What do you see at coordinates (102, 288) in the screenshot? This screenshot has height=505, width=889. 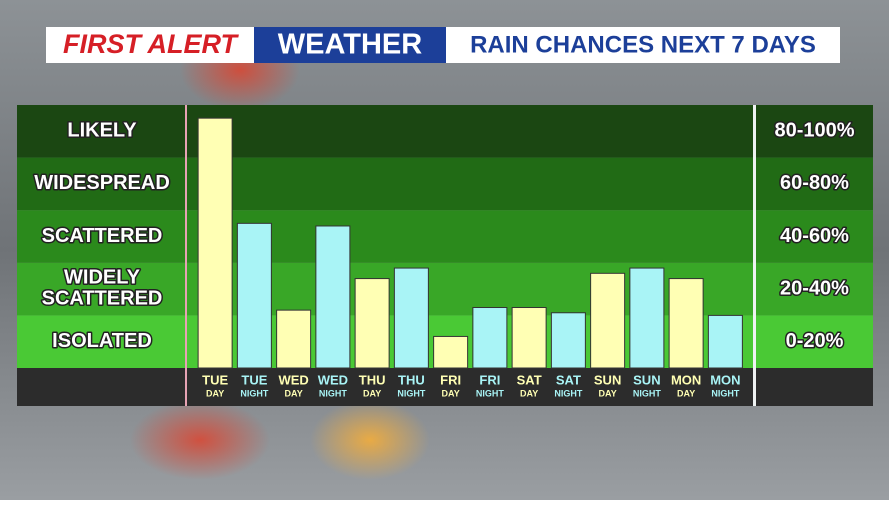 I see `band-label: WIDELY SCATTERED` at bounding box center [102, 288].